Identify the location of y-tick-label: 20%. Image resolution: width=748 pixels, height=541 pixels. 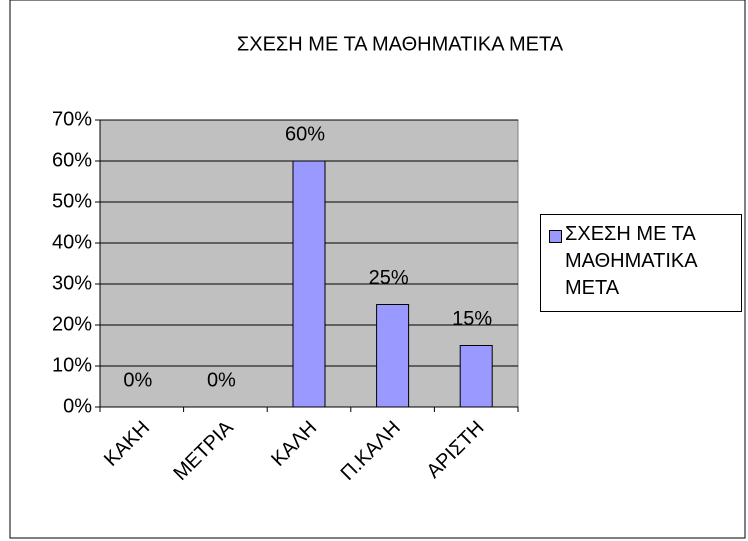
(72, 324).